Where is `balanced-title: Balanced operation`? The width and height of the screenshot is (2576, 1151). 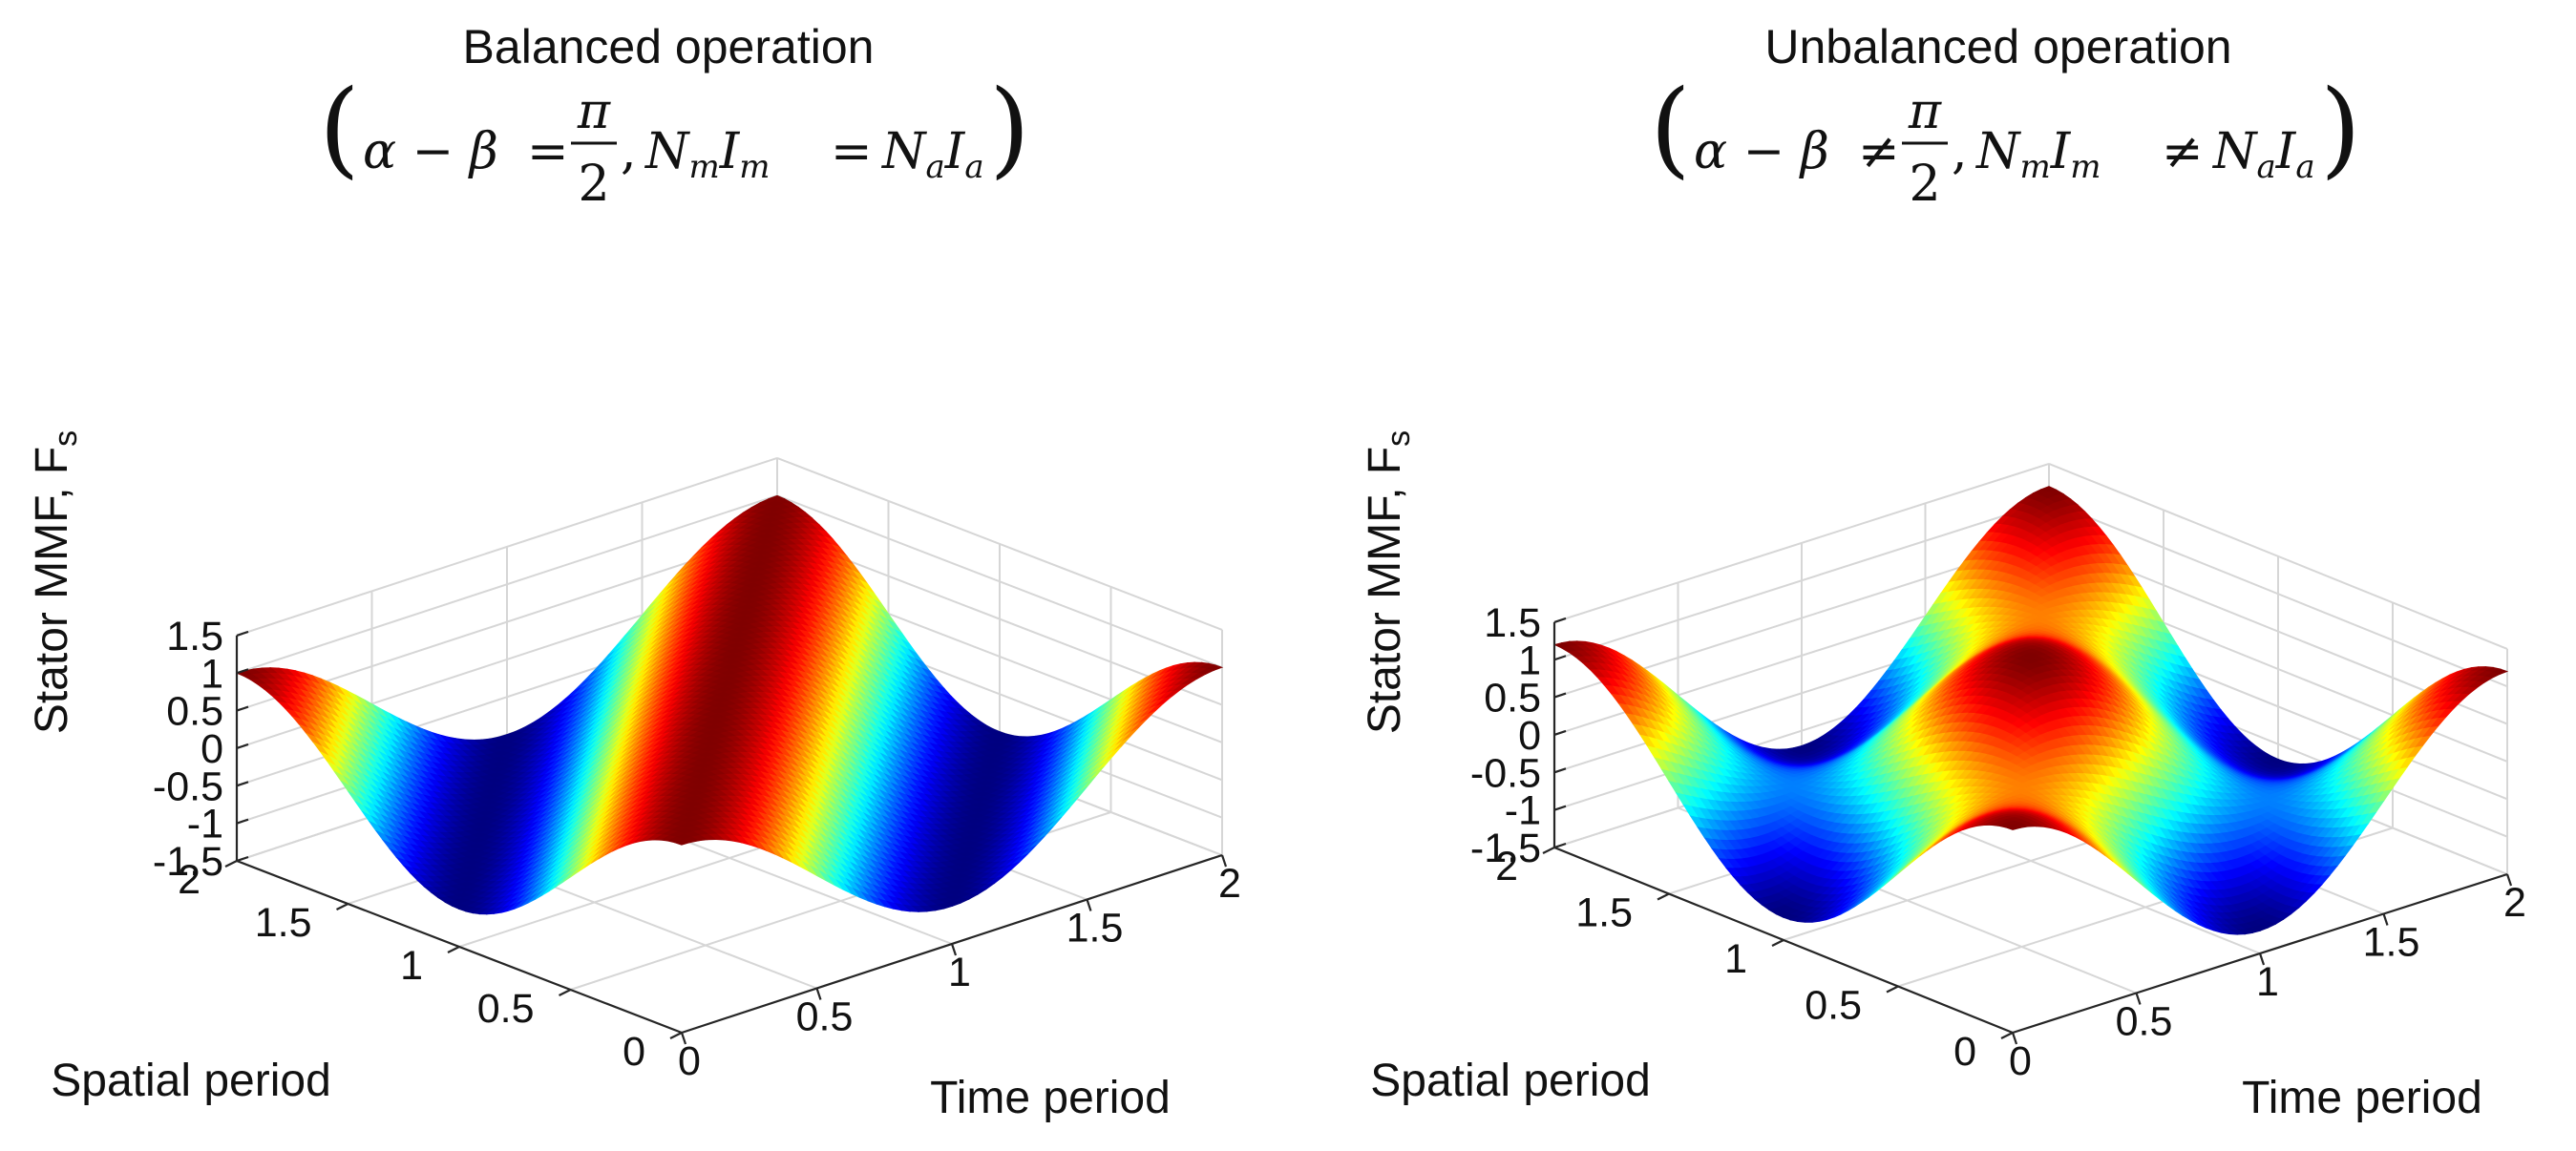
balanced-title: Balanced operation is located at coordinates (669, 46).